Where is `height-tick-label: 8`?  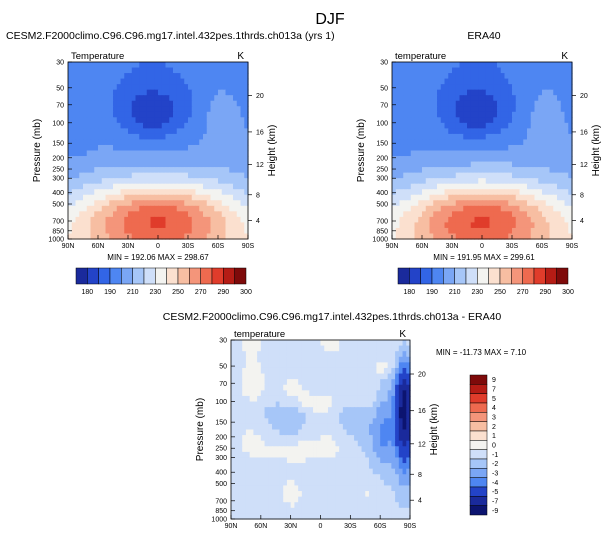 height-tick-label: 8 is located at coordinates (420, 475).